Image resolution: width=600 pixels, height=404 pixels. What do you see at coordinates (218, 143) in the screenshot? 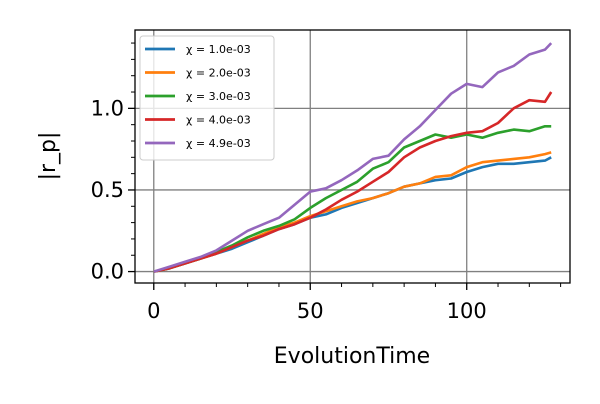
I see `legend-label-5: χ = 4.9e-03` at bounding box center [218, 143].